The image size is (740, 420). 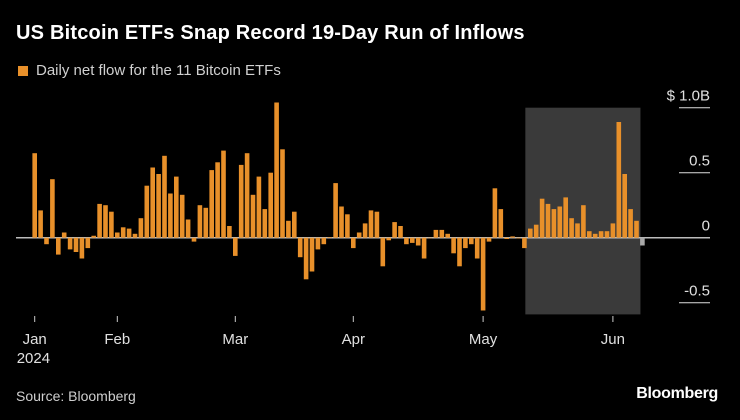 What do you see at coordinates (613, 339) in the screenshot?
I see `x-tick-label: Jun` at bounding box center [613, 339].